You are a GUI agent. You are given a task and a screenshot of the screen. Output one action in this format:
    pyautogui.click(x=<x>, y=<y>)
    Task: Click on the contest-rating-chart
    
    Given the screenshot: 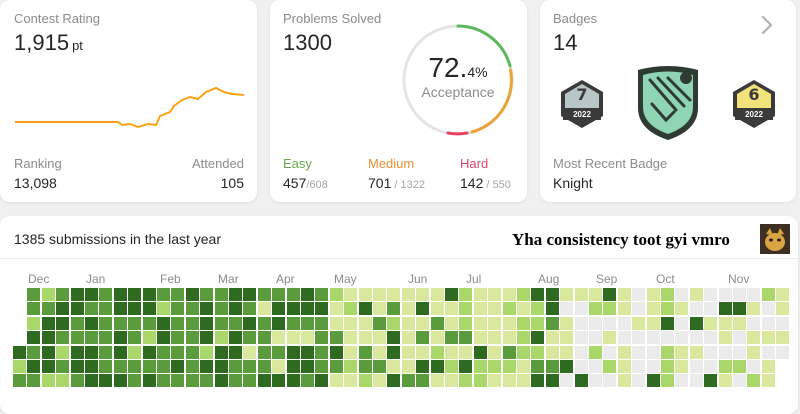 What is the action you would take?
    pyautogui.click(x=130, y=108)
    